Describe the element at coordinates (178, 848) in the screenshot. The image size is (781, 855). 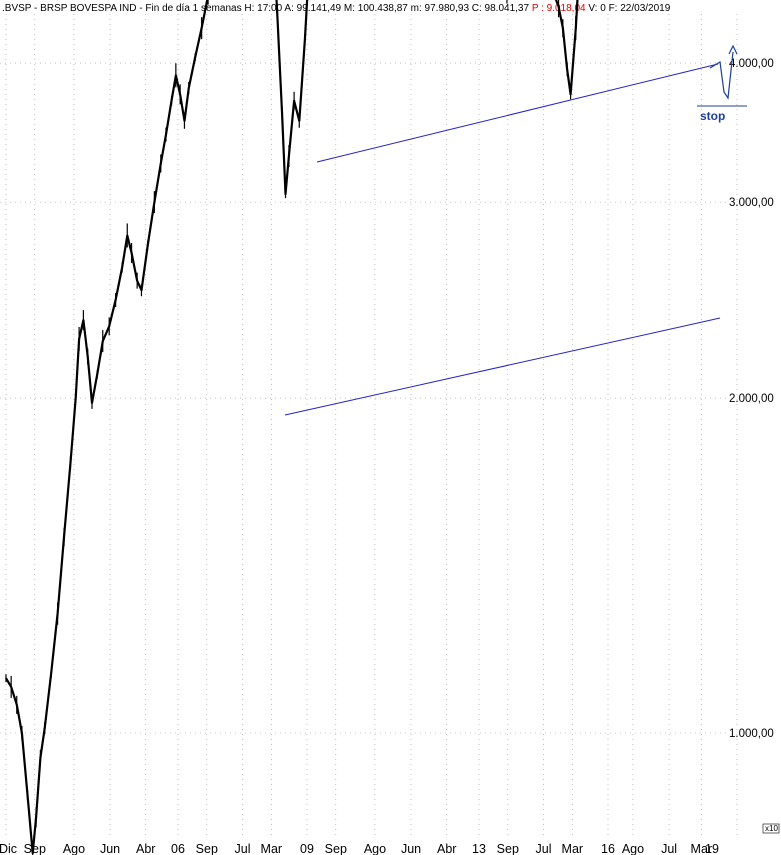
I see `x-tick-label: 06` at that location.